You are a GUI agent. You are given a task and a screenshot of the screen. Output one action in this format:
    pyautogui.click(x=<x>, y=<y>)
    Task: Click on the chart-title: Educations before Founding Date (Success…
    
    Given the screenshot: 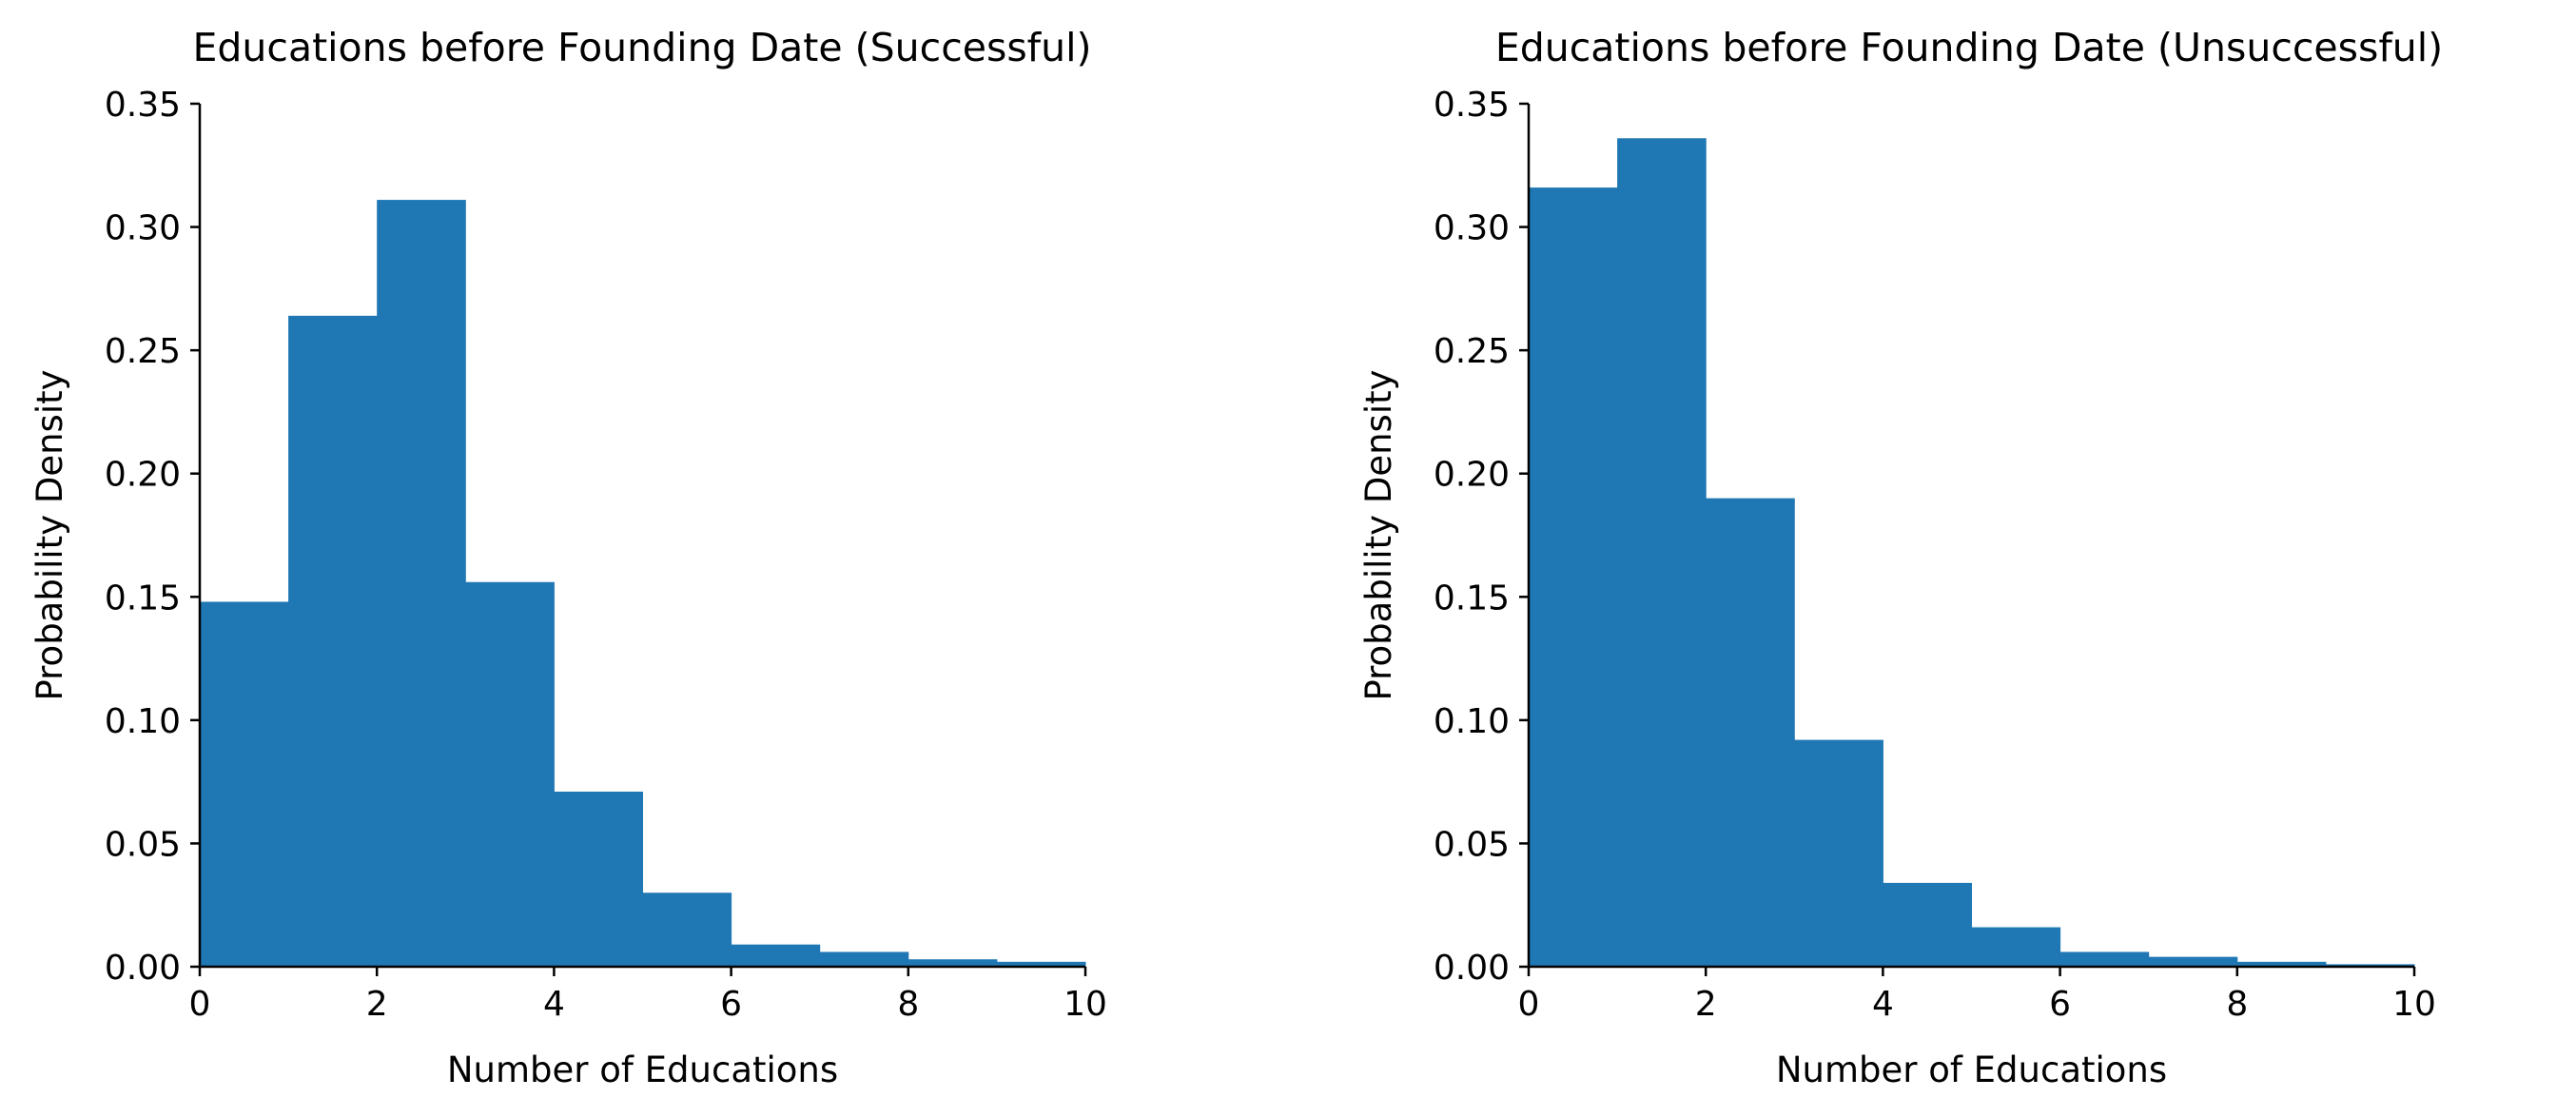 What is the action you would take?
    pyautogui.click(x=641, y=47)
    